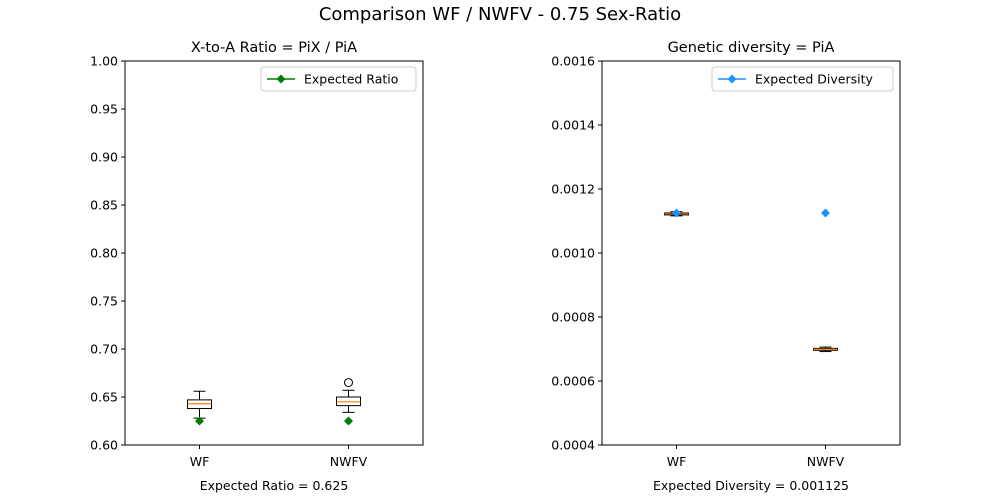 The width and height of the screenshot is (1000, 500). What do you see at coordinates (199, 404) in the screenshot?
I see `panel-1-box-wf` at bounding box center [199, 404].